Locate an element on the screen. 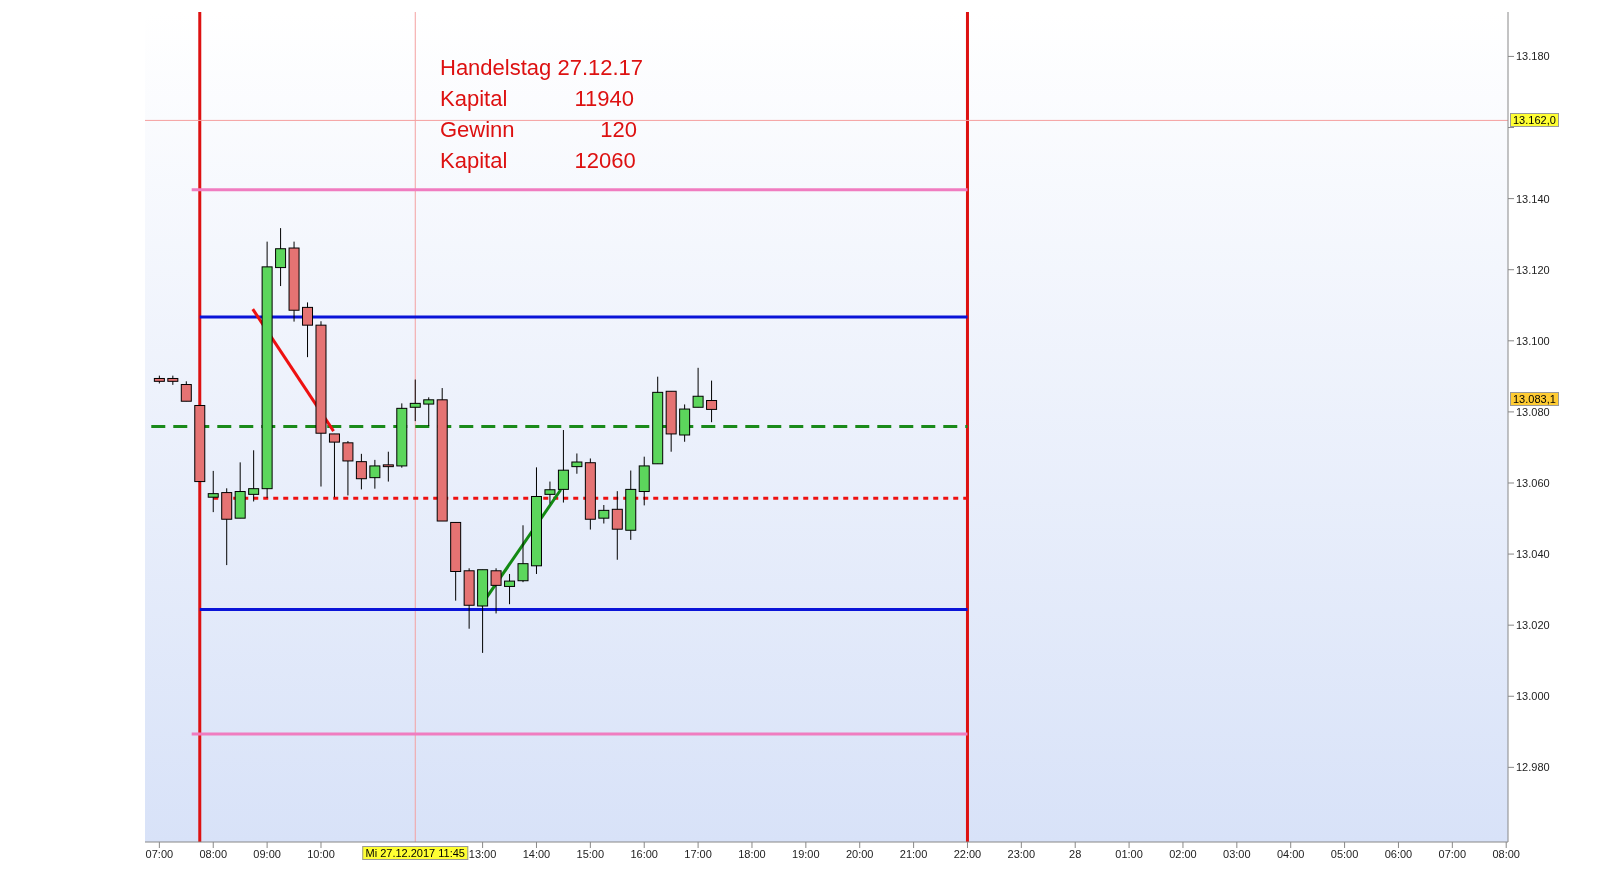 The width and height of the screenshot is (1608, 891). annotation: Kapital 12060 is located at coordinates (538, 161).